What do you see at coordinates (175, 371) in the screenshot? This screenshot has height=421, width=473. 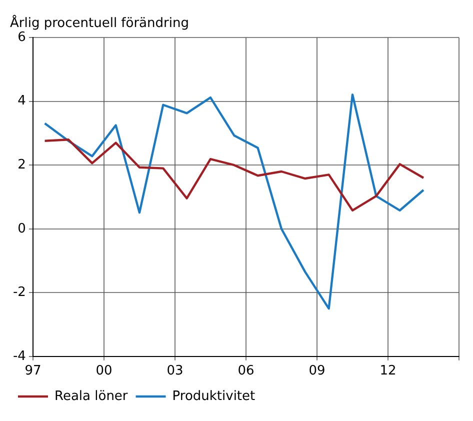 I see `x-tick-label: 03` at bounding box center [175, 371].